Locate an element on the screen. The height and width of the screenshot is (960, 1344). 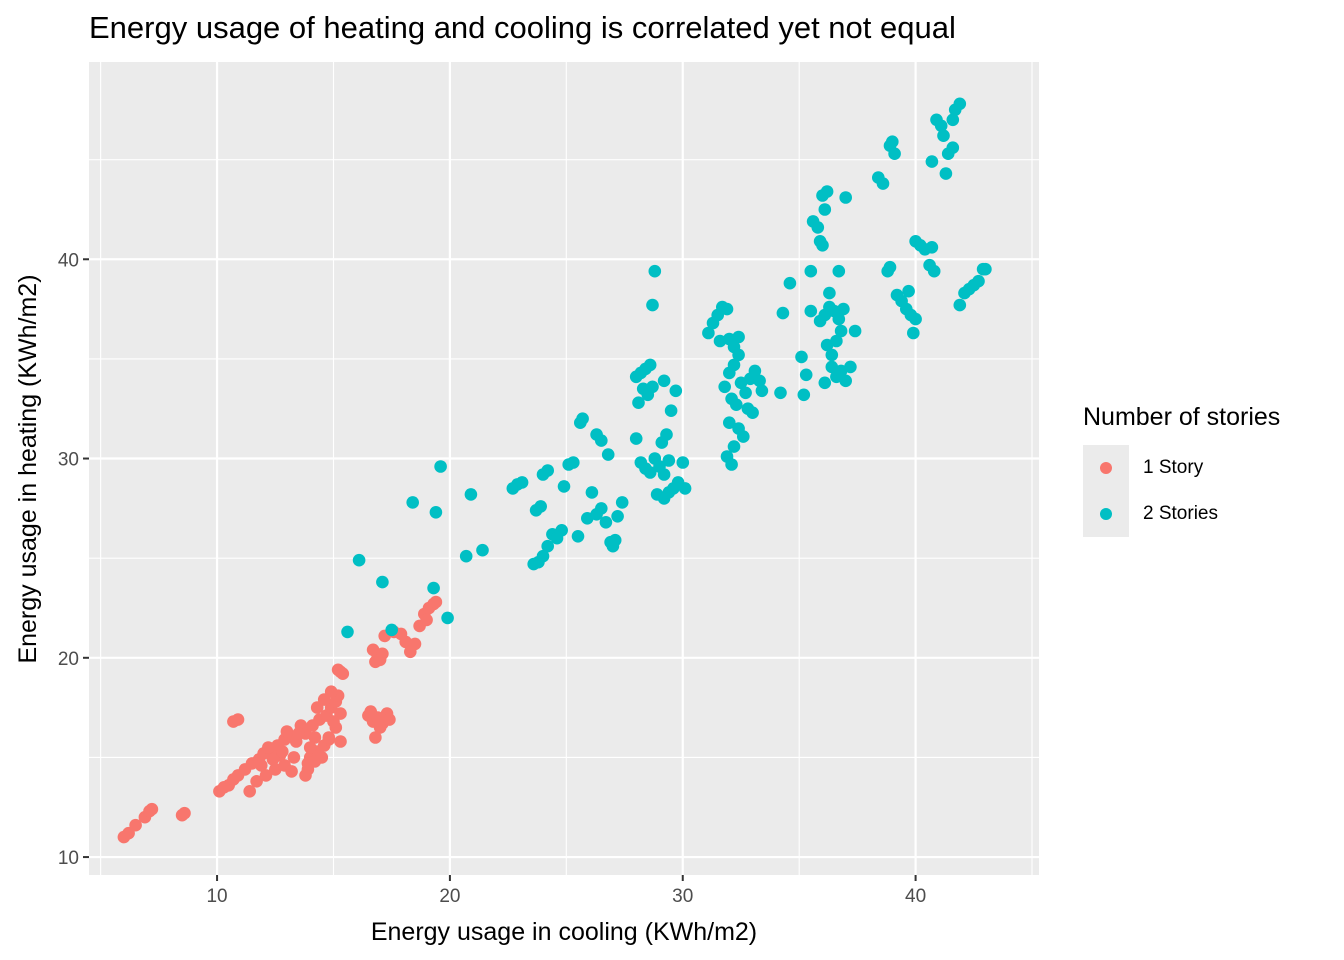
legend-label-2-stories: 2 Stories is located at coordinates (1180, 513).